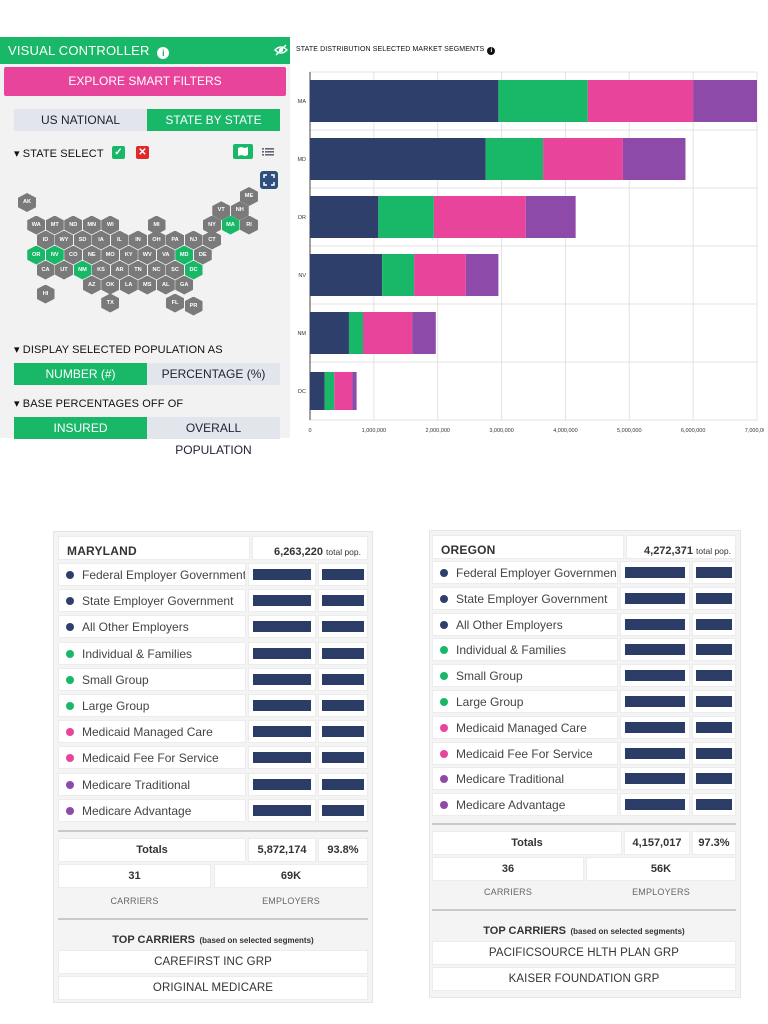  I want to click on top-carrier-item: CAREFIRST INC GRP, so click(213, 962).